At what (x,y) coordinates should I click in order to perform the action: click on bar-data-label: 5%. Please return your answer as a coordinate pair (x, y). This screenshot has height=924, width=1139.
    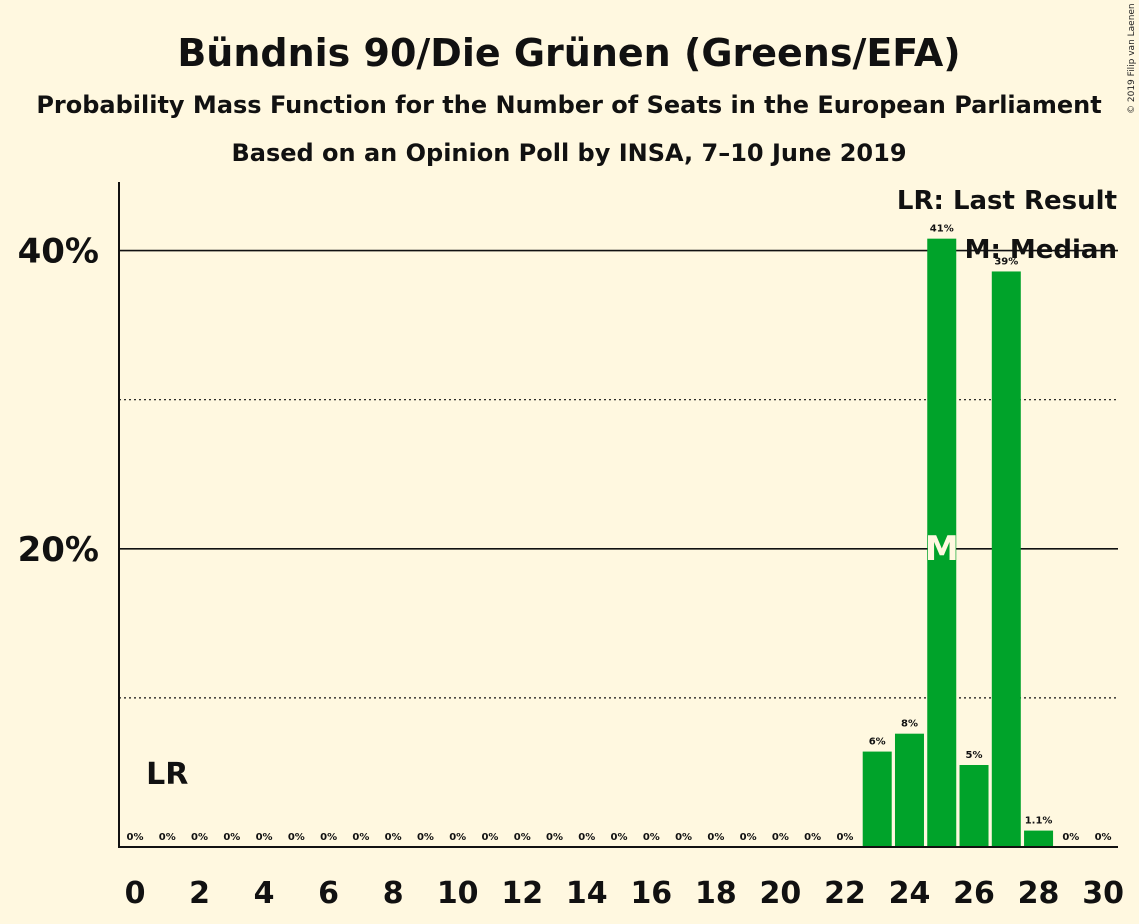
    Looking at the image, I should click on (974, 755).